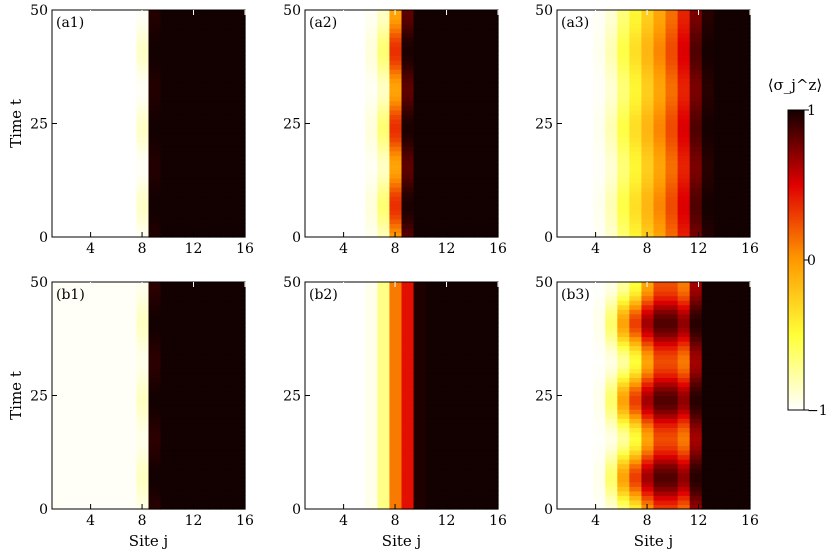 This screenshot has height=554, width=830. Describe the element at coordinates (654, 396) in the screenshot. I see `heatmap-cells` at that location.